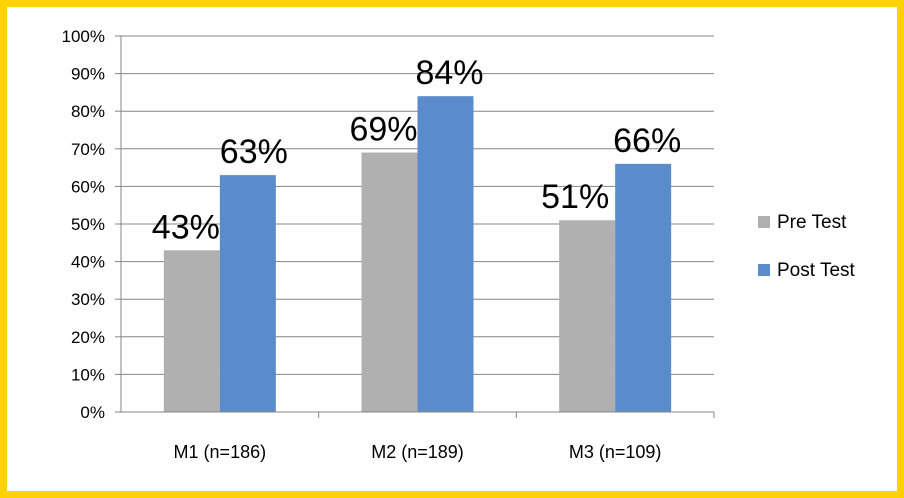  What do you see at coordinates (88, 299) in the screenshot?
I see `y-tick-label: 30%` at bounding box center [88, 299].